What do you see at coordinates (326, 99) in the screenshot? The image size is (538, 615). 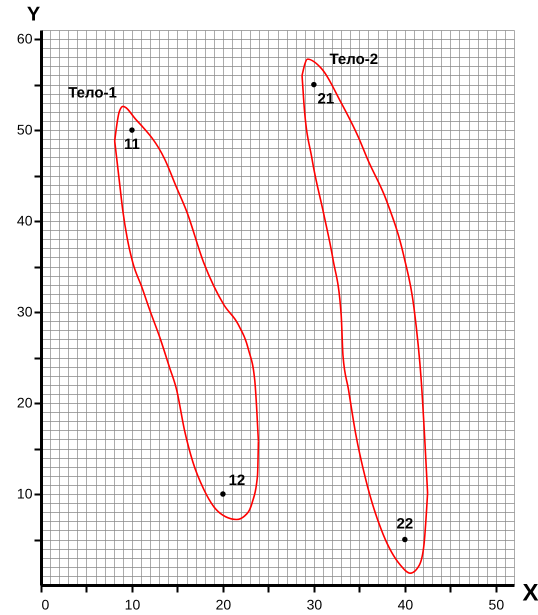 I see `annotation: 21` at bounding box center [326, 99].